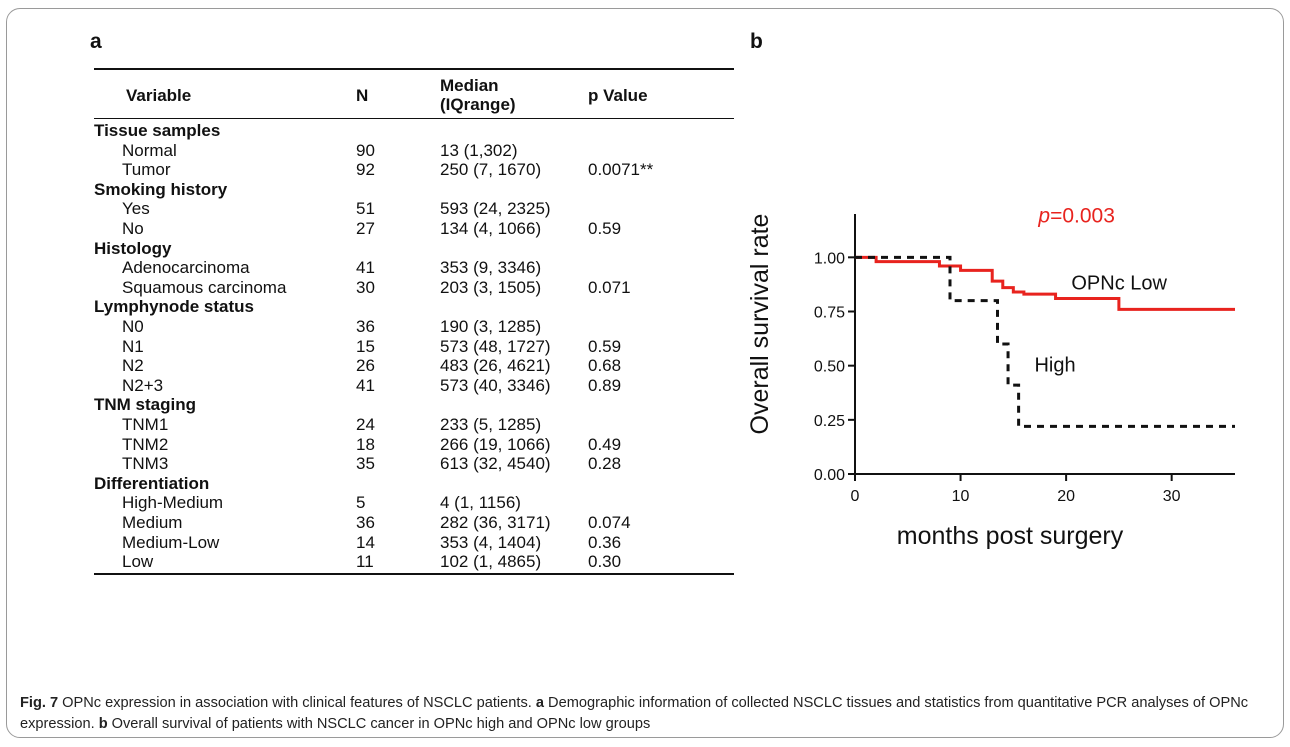 This screenshot has width=1290, height=747. Describe the element at coordinates (365, 228) in the screenshot. I see `n-cell: 27` at that location.